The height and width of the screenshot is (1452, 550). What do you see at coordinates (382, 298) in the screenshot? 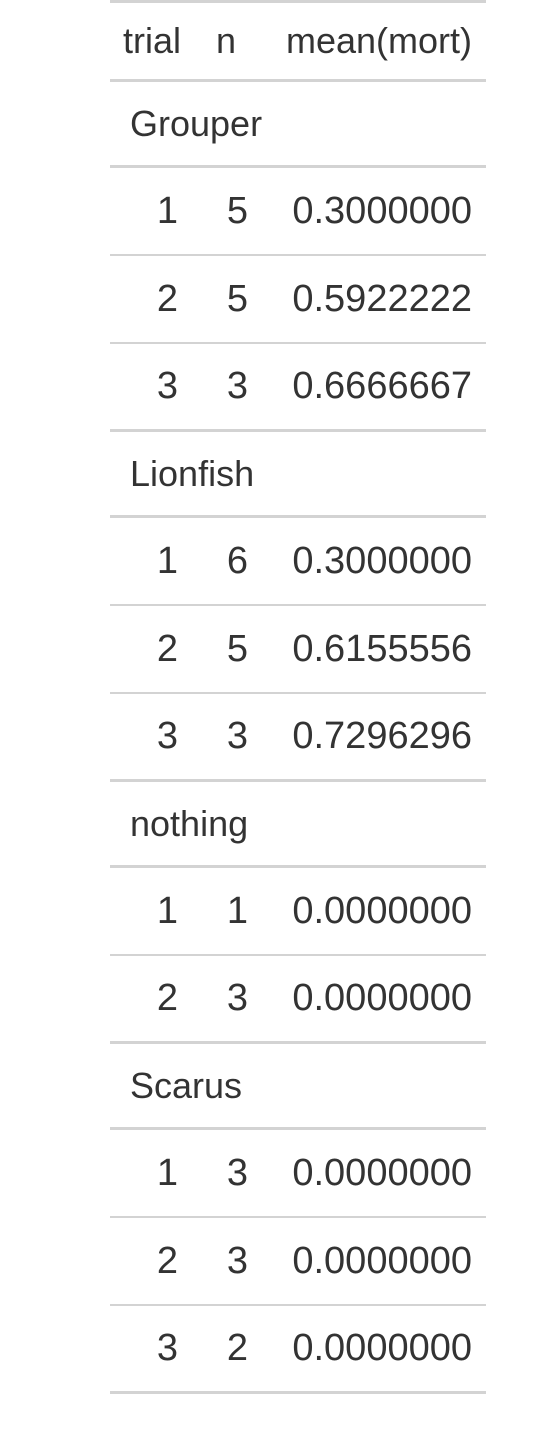
I see `cell-mean-mort: 0.5922222` at bounding box center [382, 298].